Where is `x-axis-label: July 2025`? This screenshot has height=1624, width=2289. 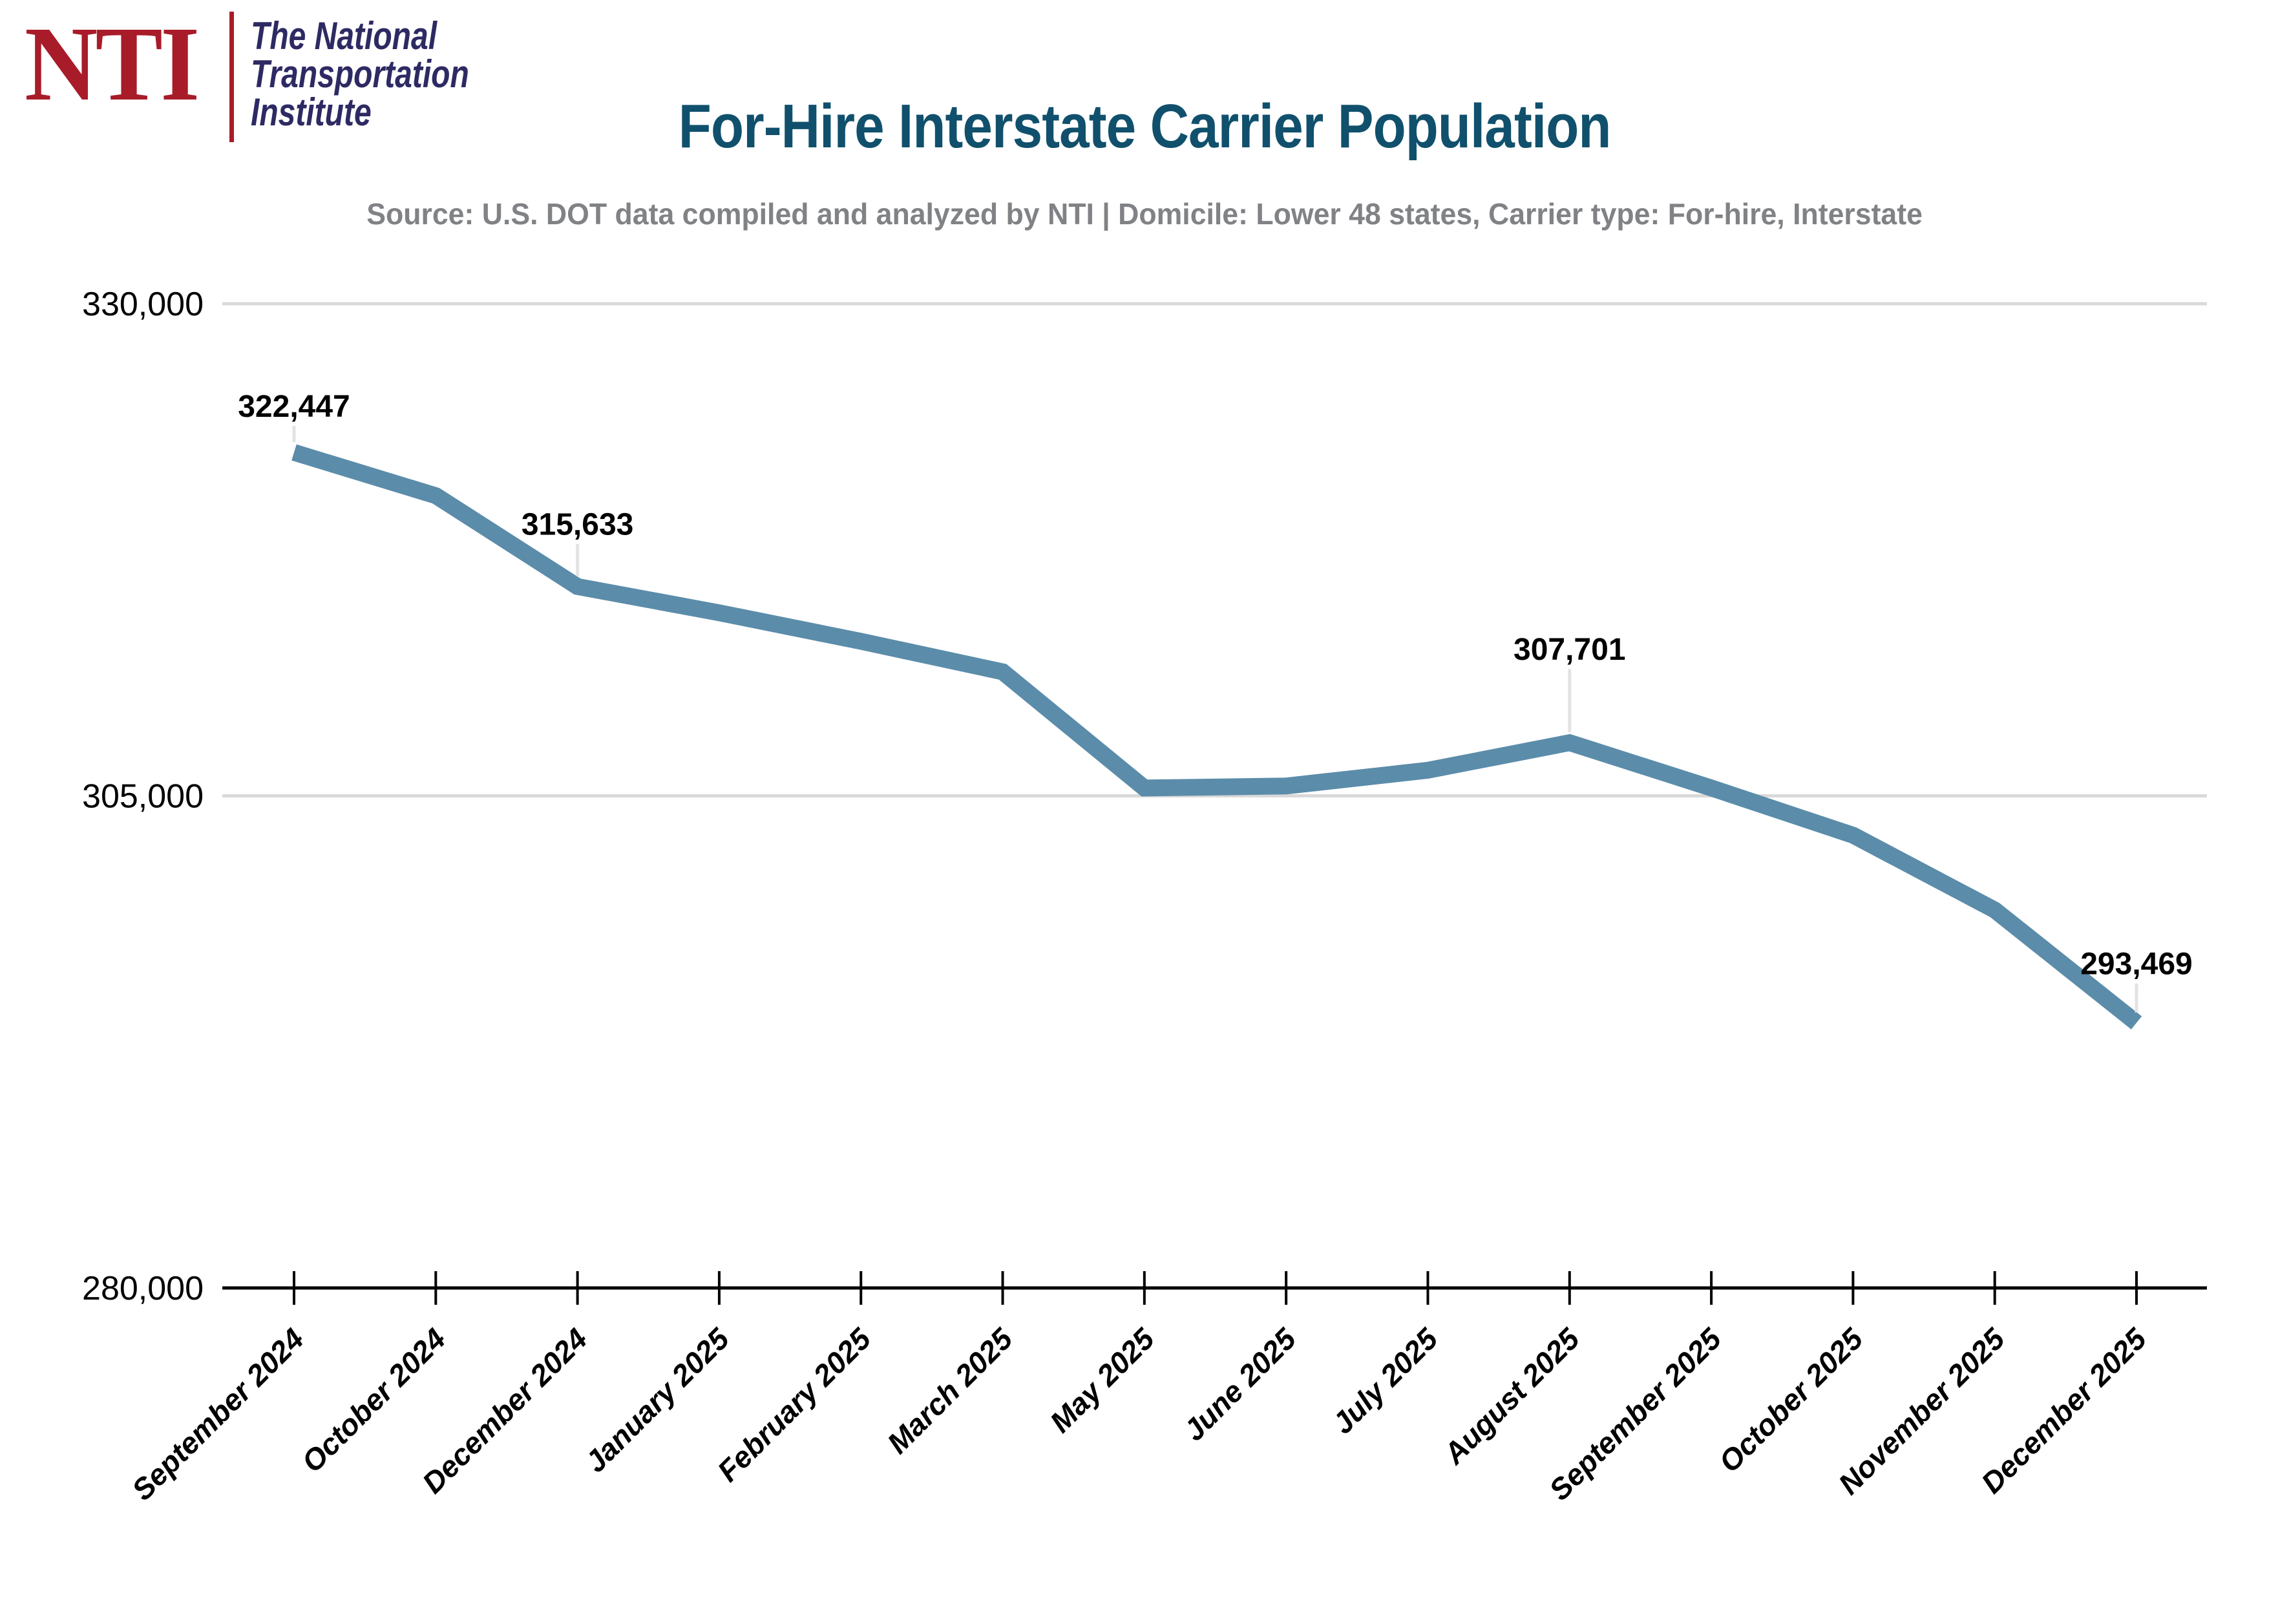
x-axis-label: July 2025 is located at coordinates (1384, 1380).